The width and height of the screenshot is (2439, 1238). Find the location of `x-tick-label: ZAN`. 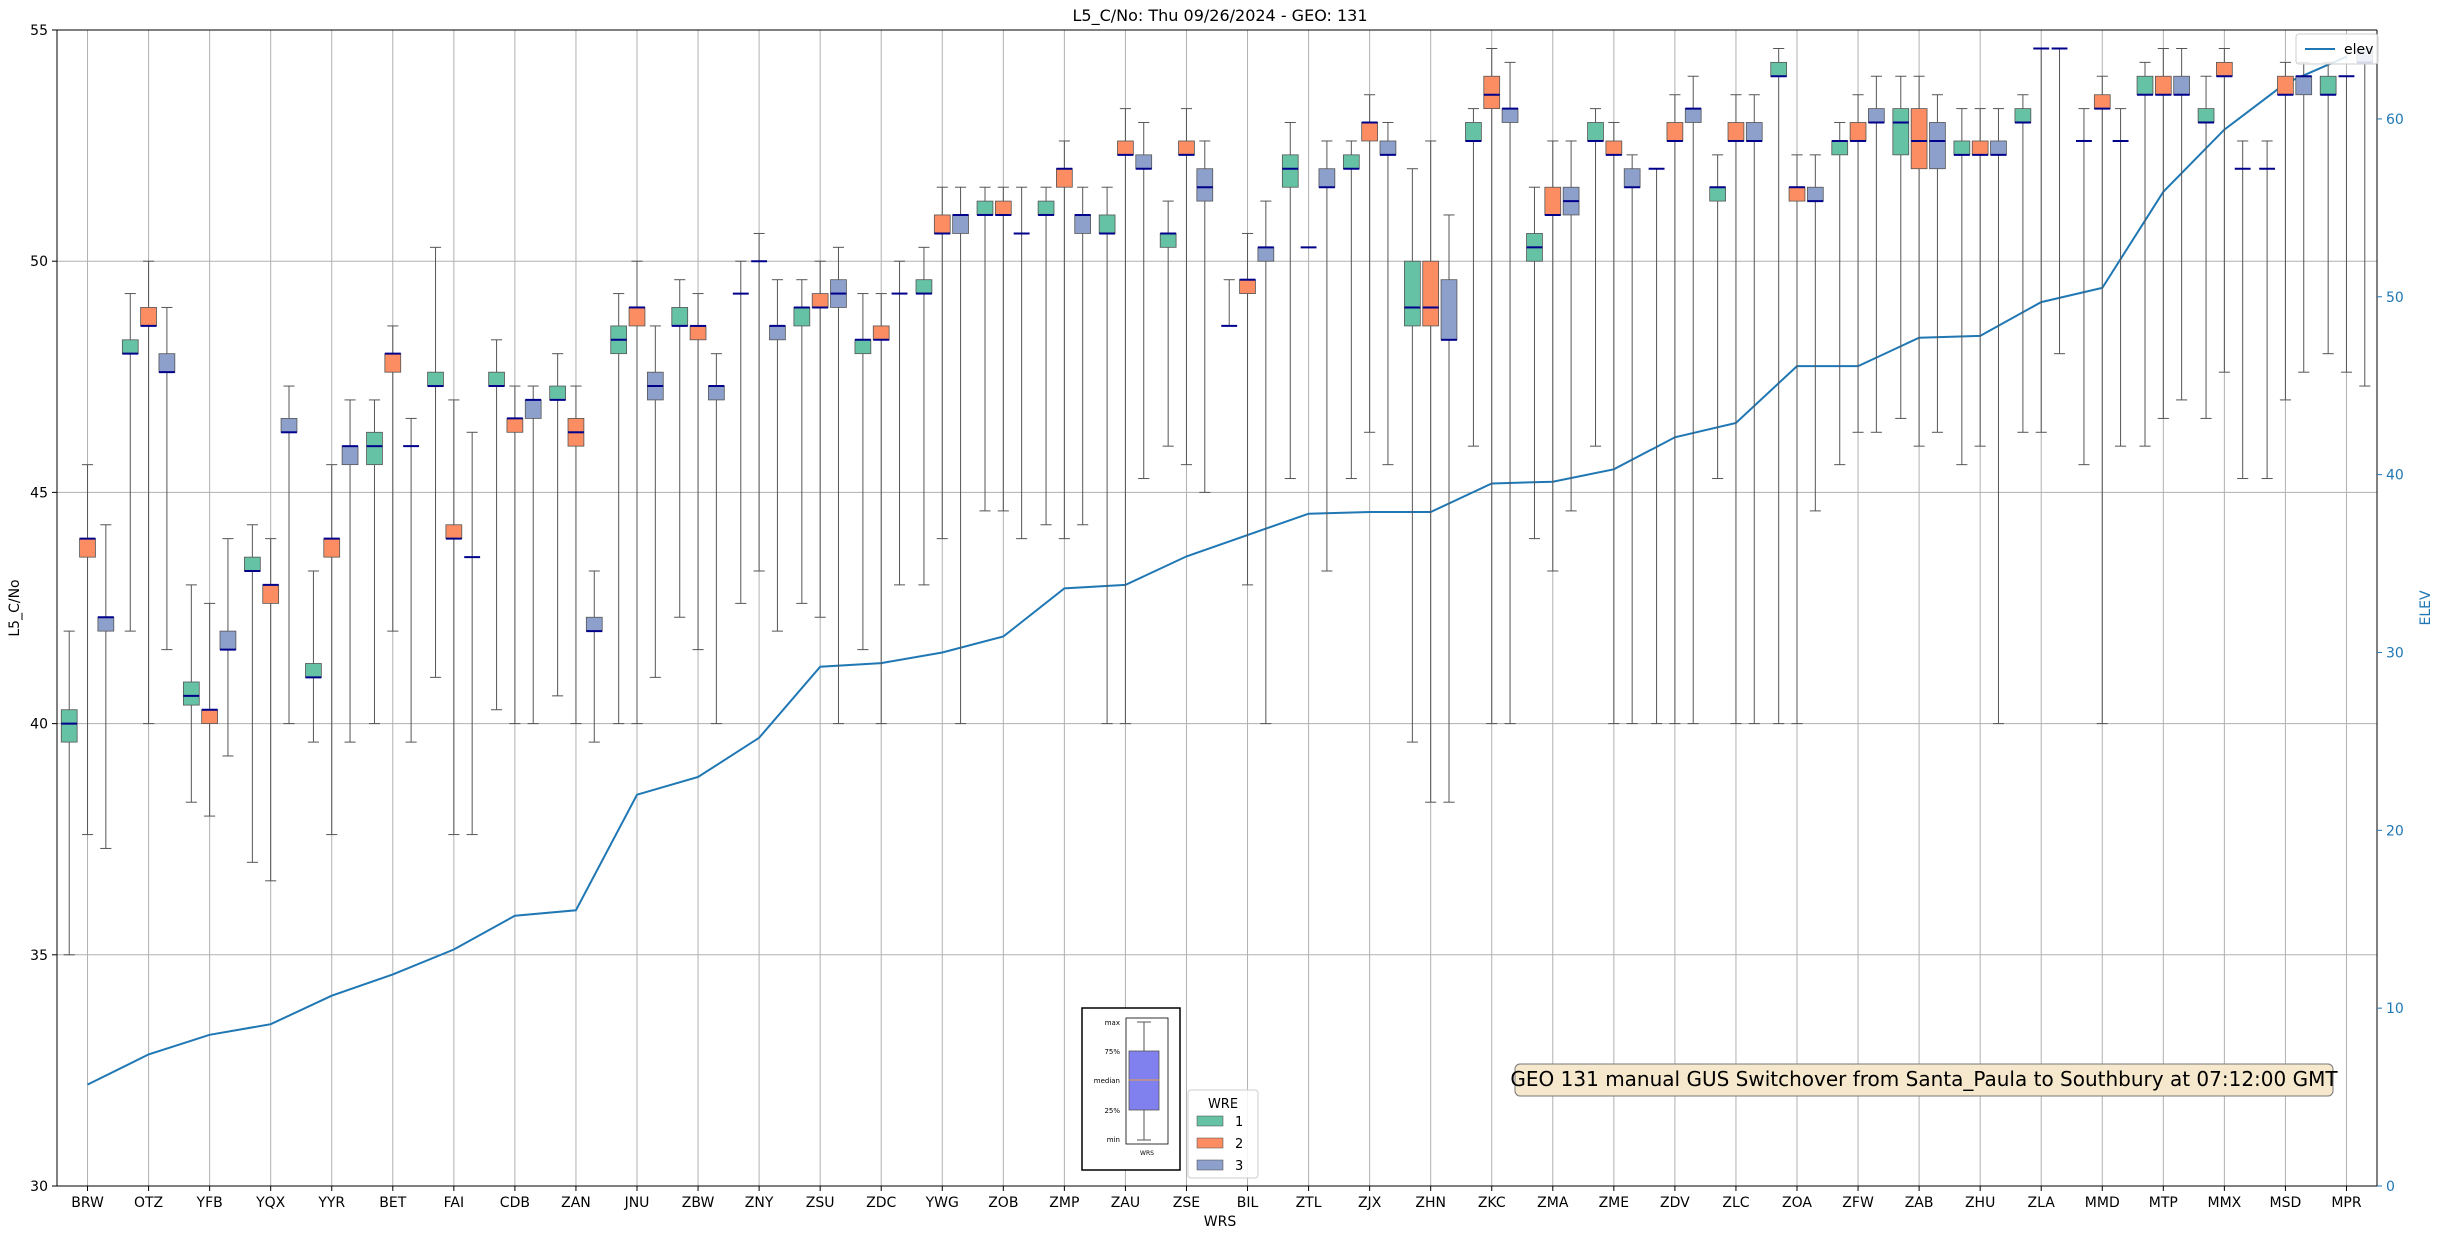

x-tick-label: ZAN is located at coordinates (576, 1203).